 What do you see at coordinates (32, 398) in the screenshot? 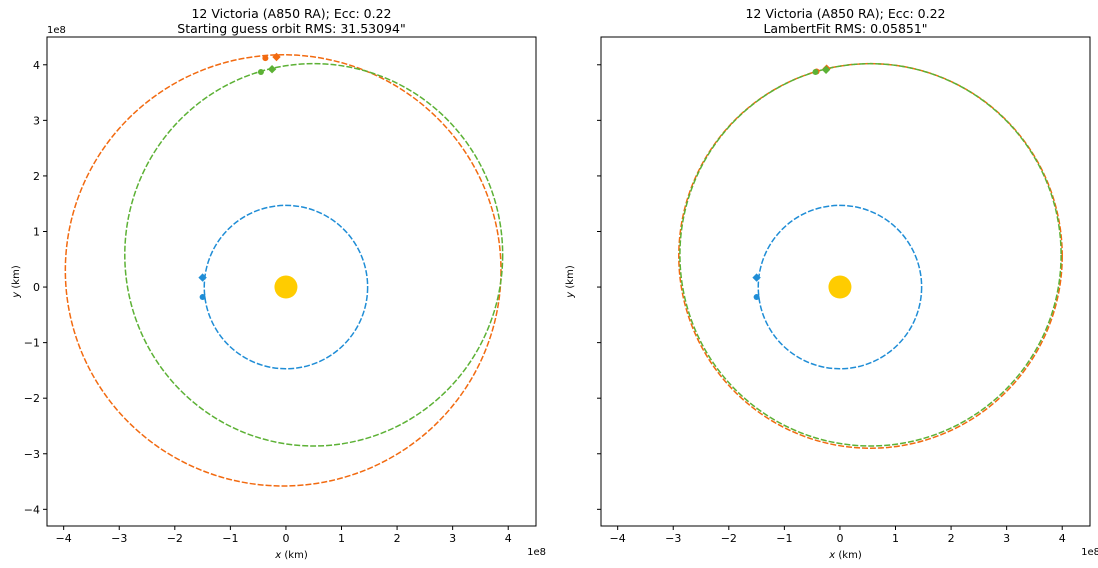
I see `y-tick-label: −2` at bounding box center [32, 398].